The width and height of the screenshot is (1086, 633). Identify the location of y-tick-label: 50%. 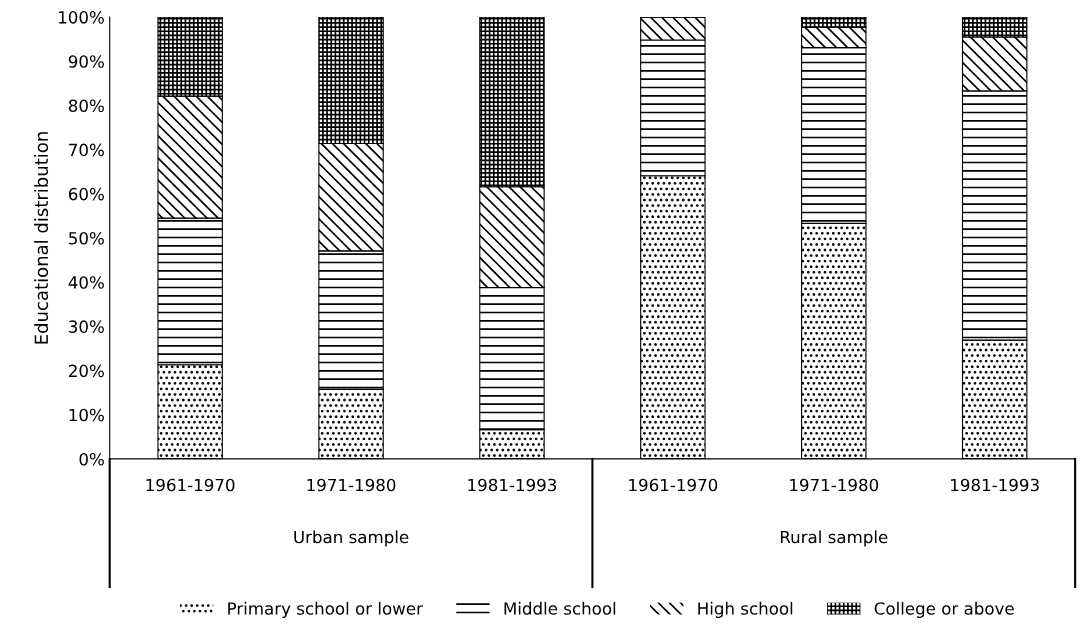
(86, 238).